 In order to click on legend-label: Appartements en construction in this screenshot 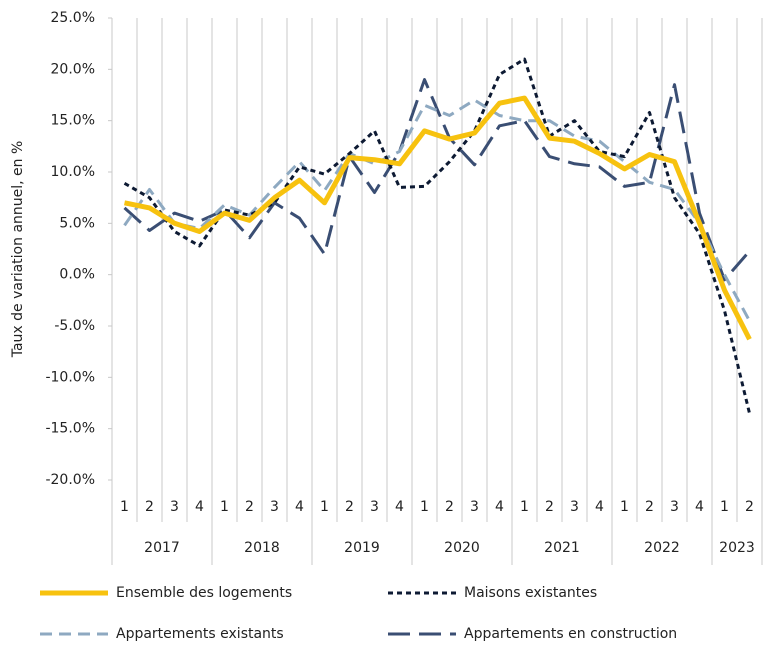, I will do `click(570, 634)`.